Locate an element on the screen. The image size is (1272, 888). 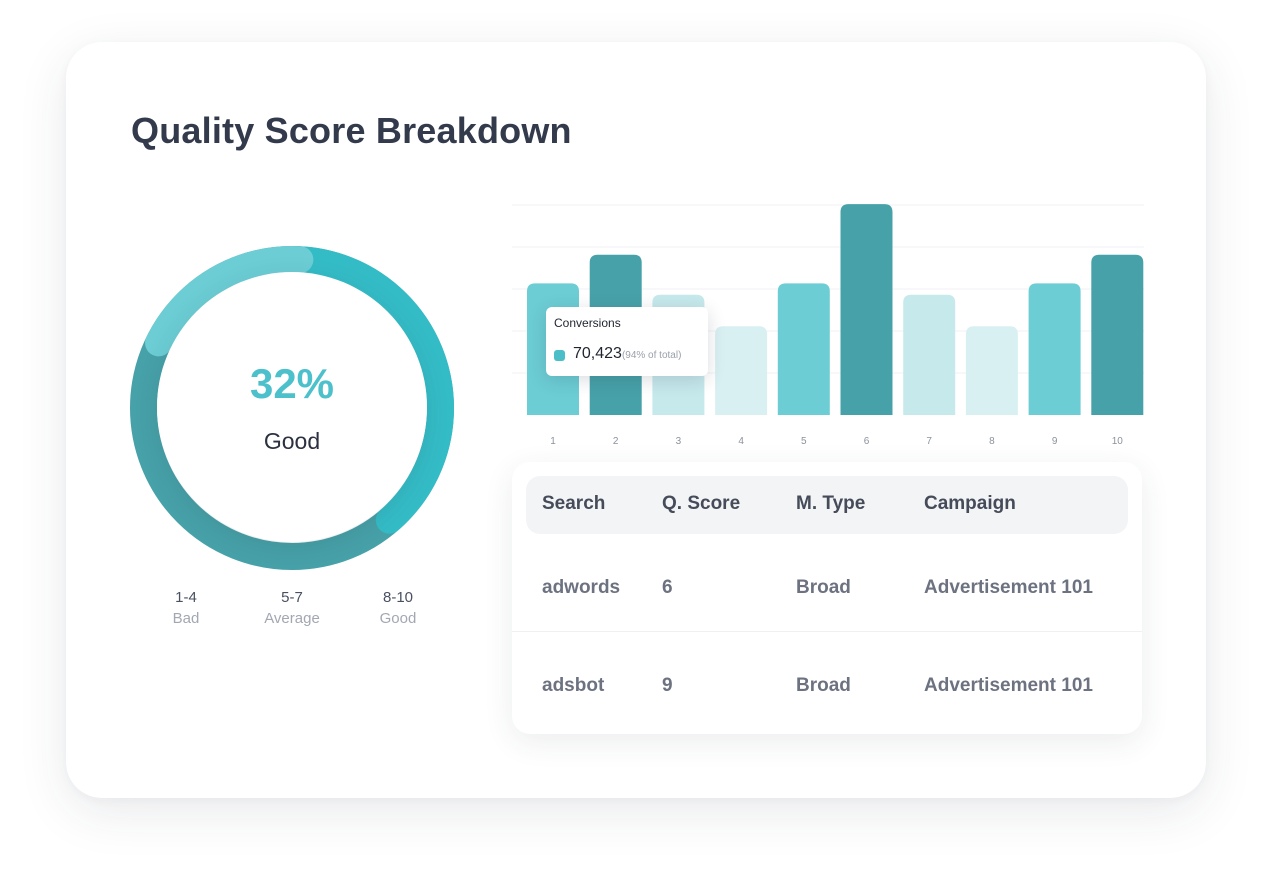
tooltip-title: Conversions is located at coordinates (587, 323).